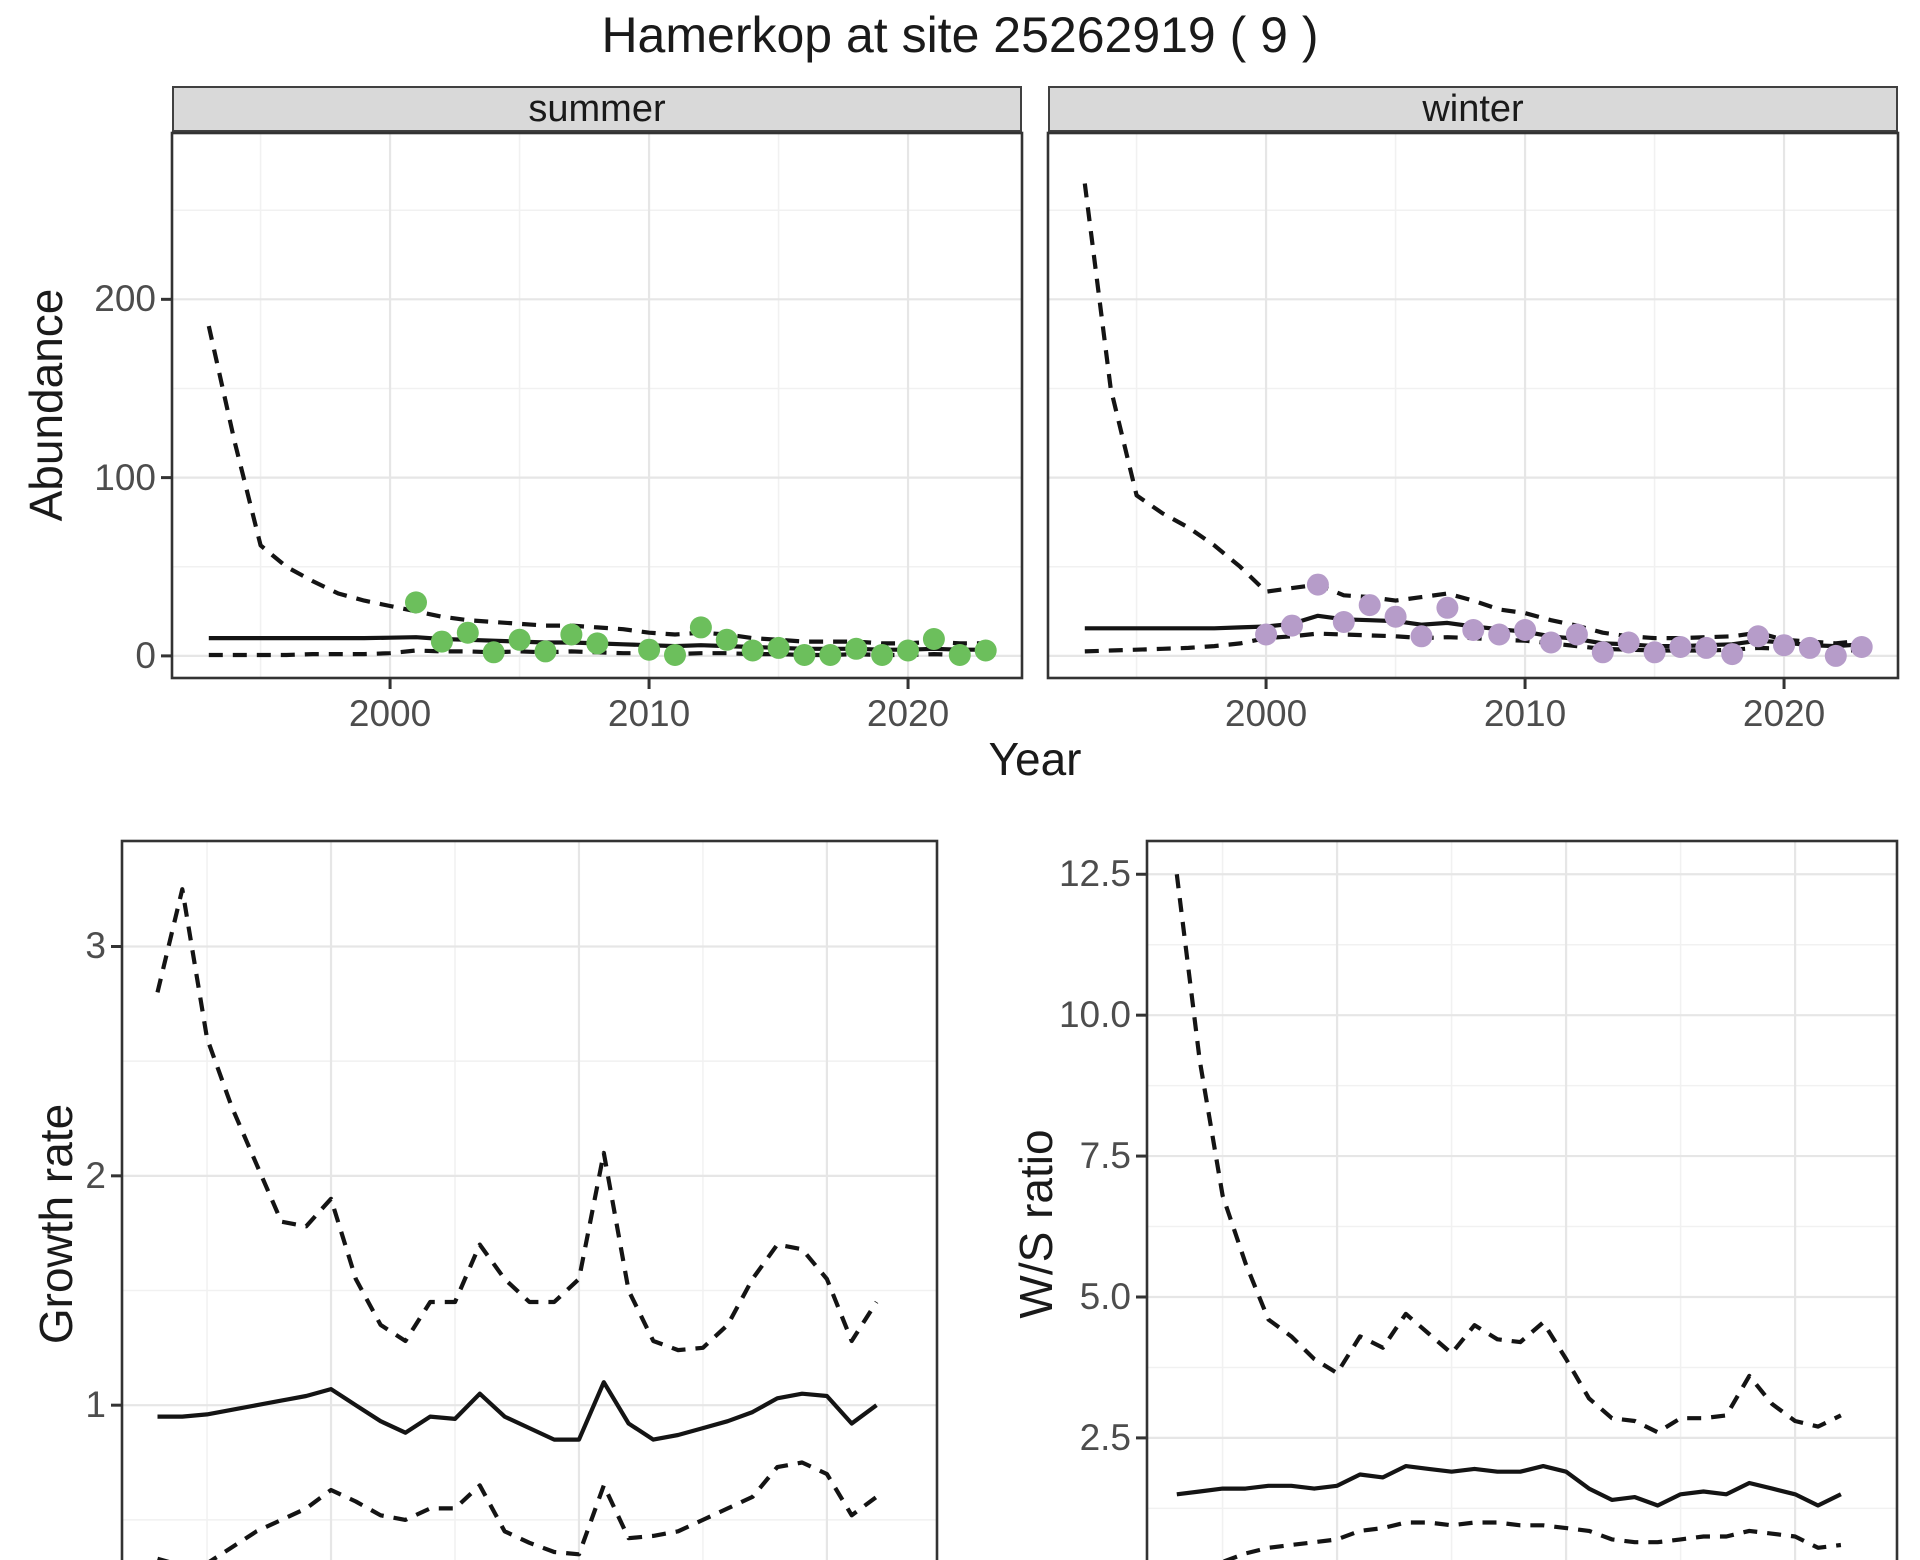 This screenshot has width=1920, height=1560. Describe the element at coordinates (125, 299) in the screenshot. I see `y-tick-label: 200` at that location.